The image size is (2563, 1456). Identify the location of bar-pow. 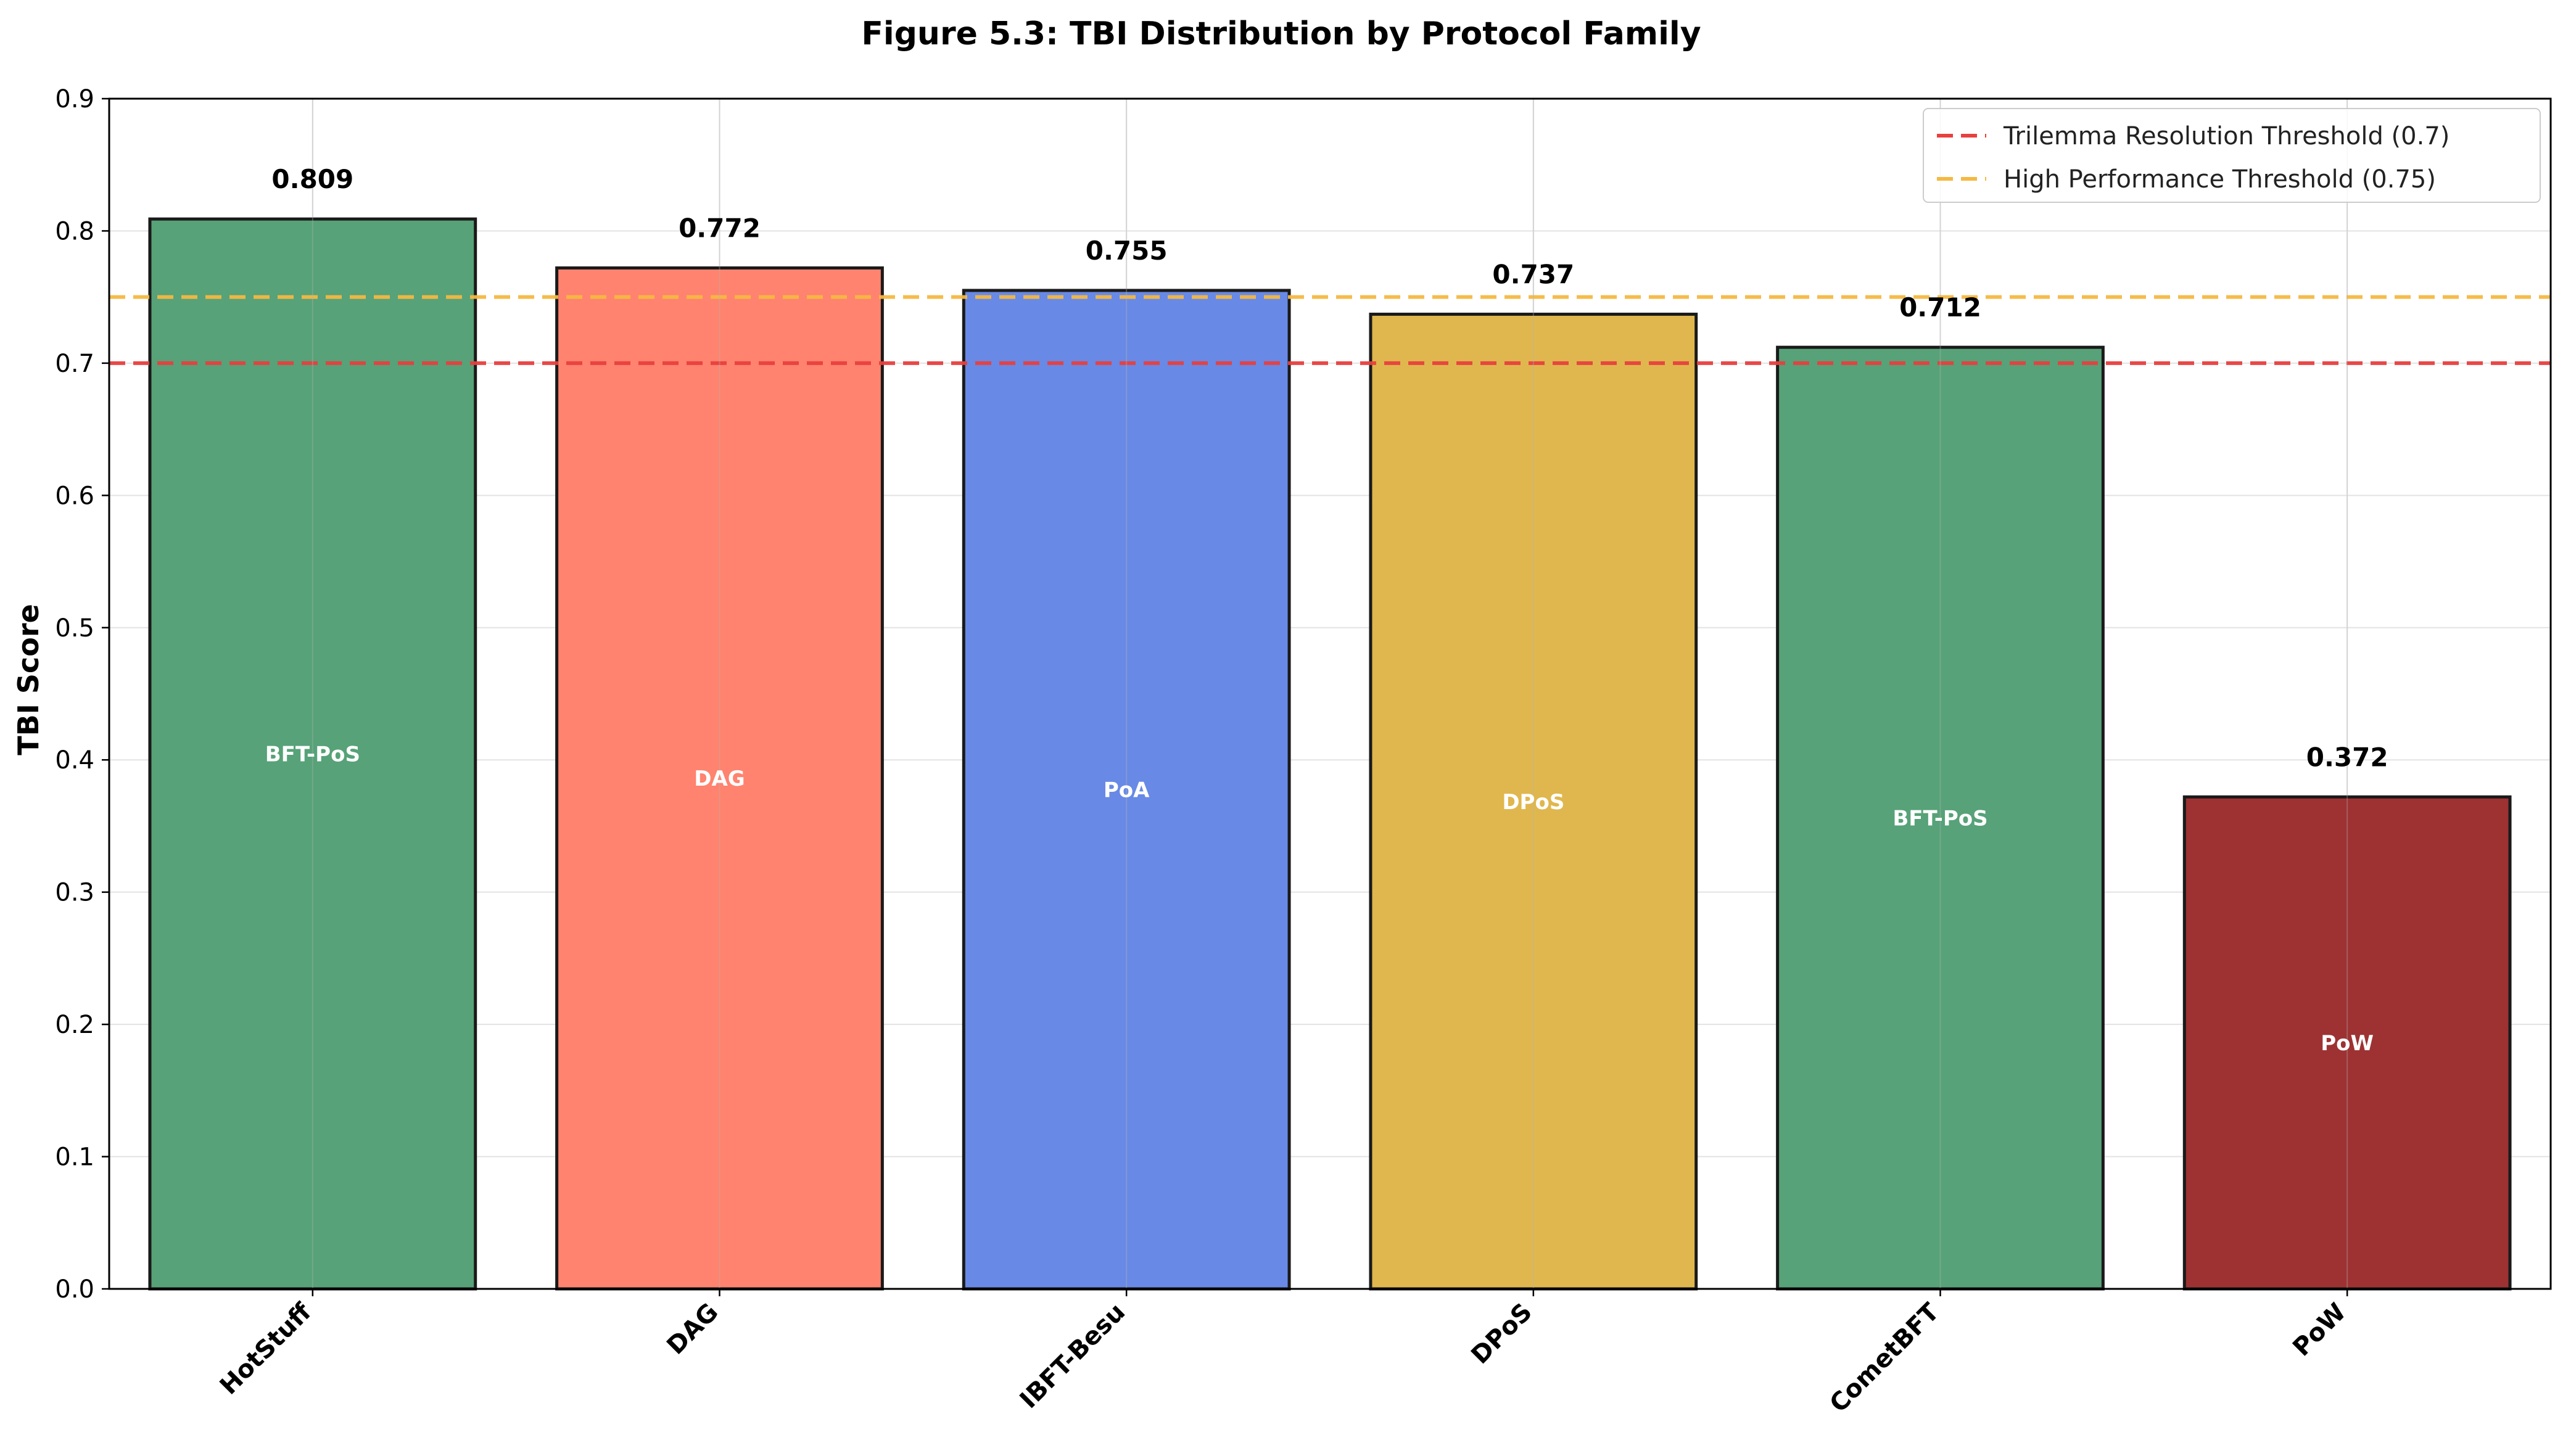
(2347, 1043).